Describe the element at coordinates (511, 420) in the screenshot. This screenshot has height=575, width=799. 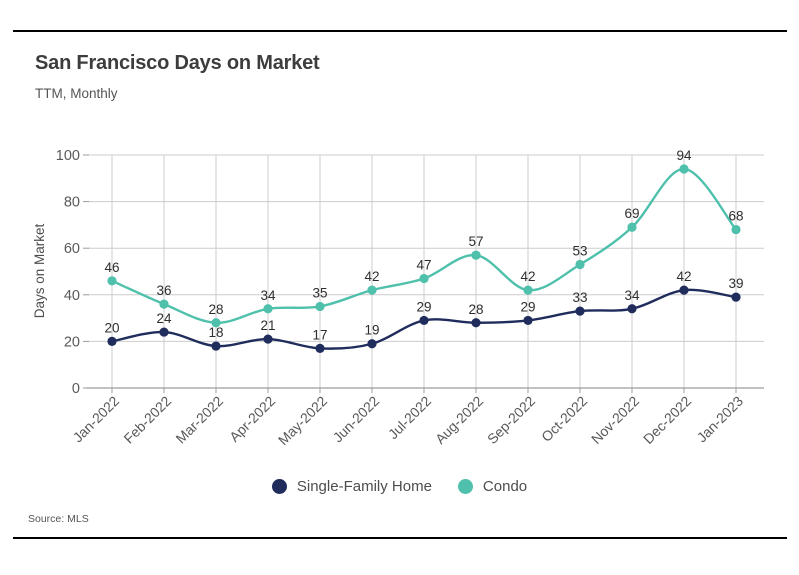
I see `x-tick-label: Sep-2022` at that location.